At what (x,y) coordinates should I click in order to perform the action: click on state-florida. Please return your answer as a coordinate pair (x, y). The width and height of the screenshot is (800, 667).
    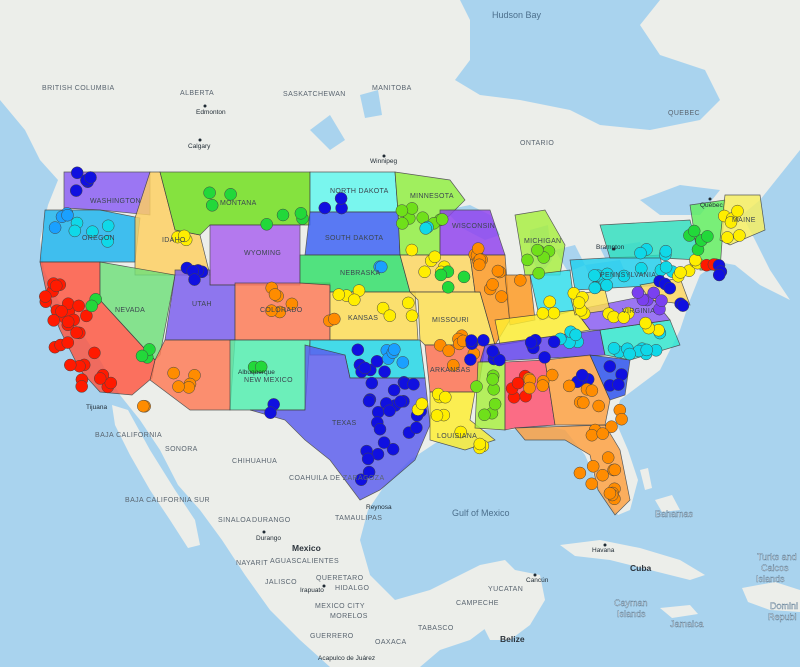
    Looking at the image, I should click on (572, 470).